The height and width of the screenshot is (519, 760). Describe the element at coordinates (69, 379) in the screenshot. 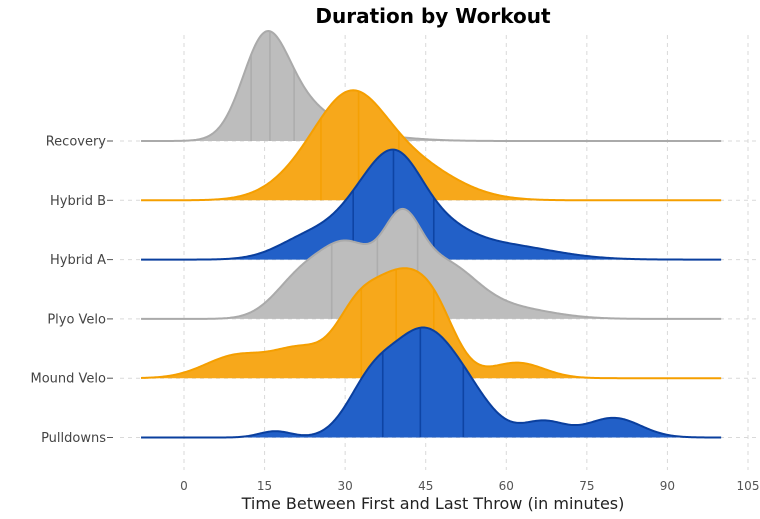

I see `y-tick-label: Mound Velo` at that location.